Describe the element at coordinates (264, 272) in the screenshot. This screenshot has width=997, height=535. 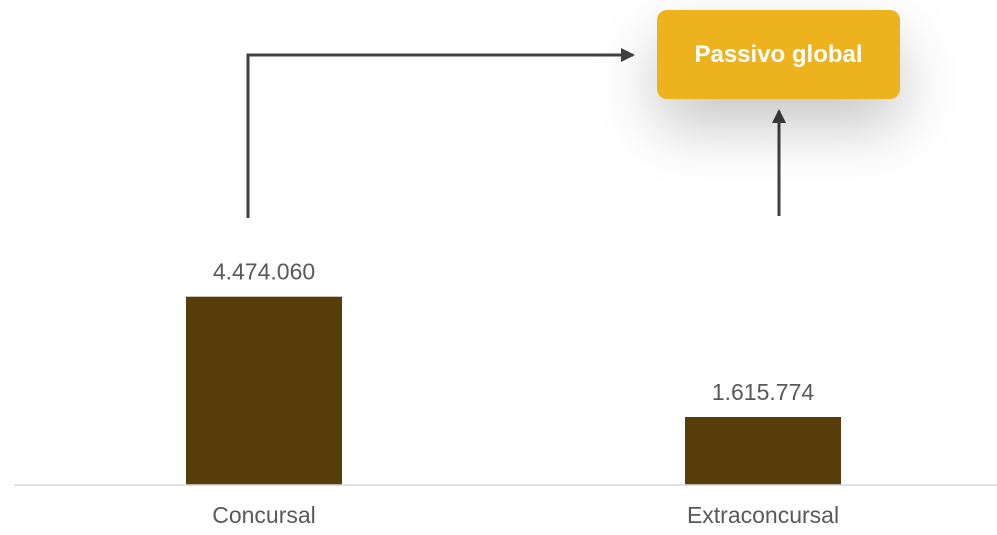
I see `value-label-concursal: 4.474.060` at that location.